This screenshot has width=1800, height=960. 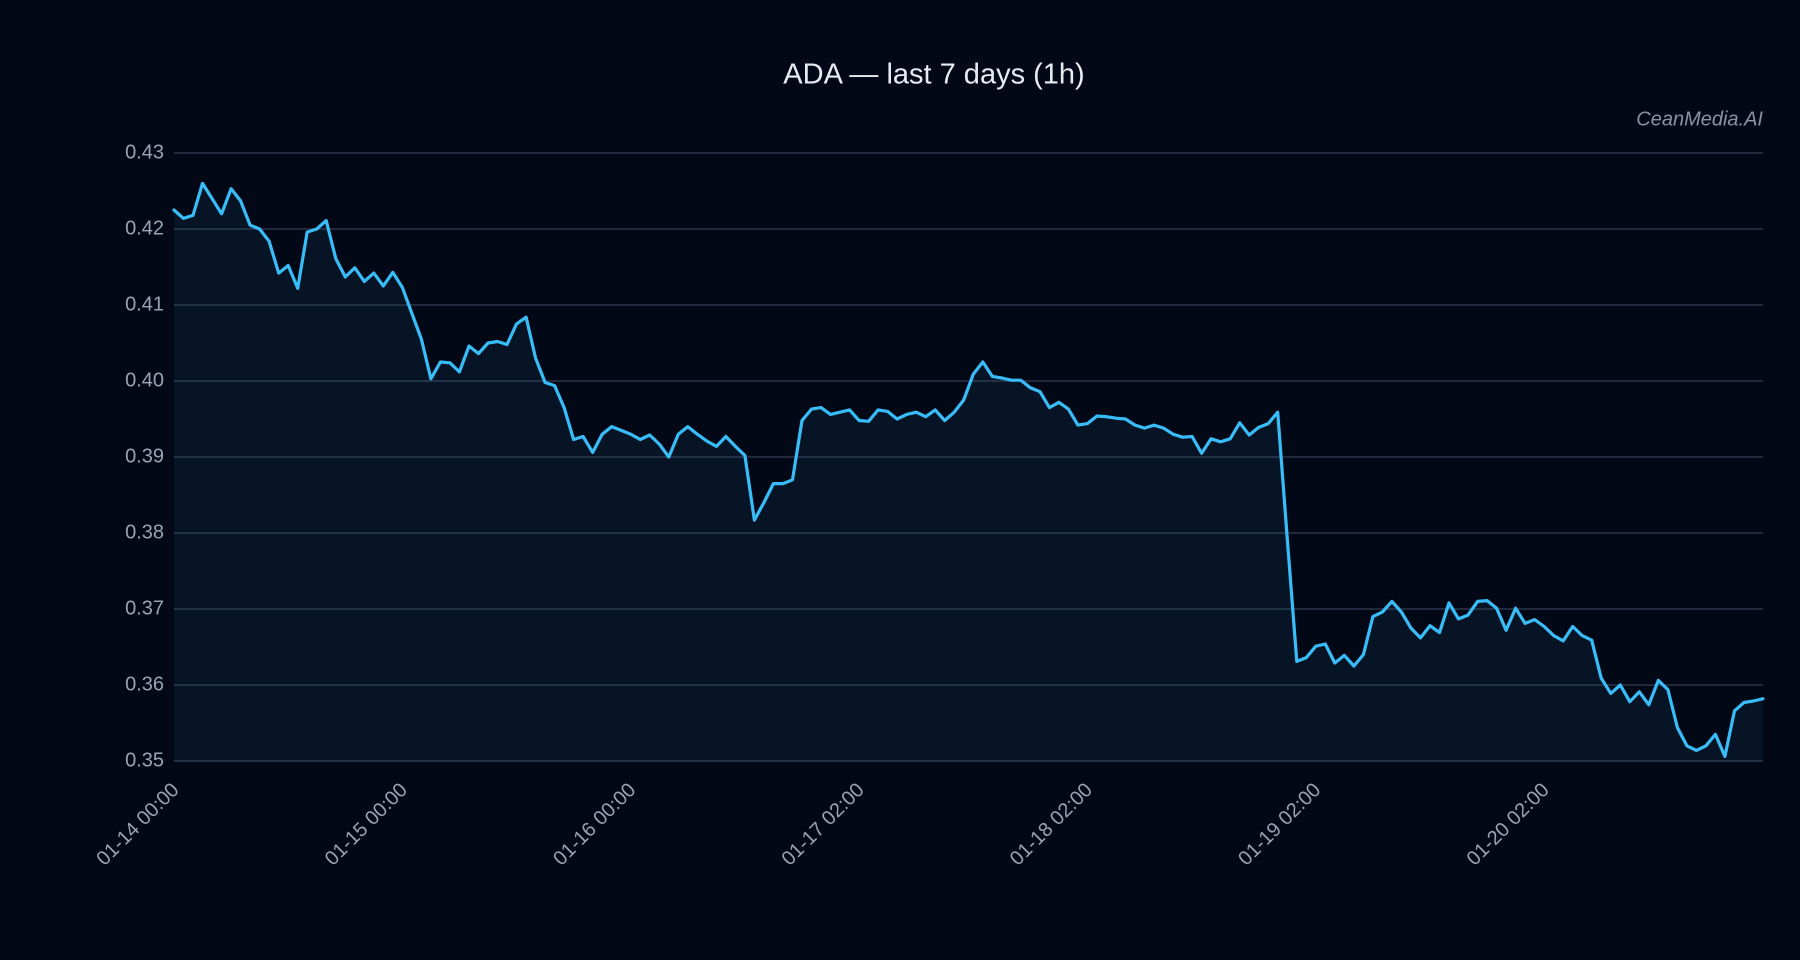 I want to click on x-tick-label: 01-14 00:00, so click(x=137, y=824).